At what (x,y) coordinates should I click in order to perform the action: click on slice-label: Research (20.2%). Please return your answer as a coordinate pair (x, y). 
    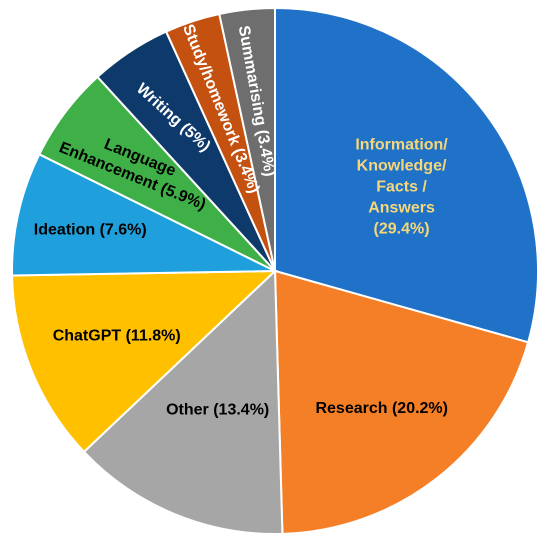
    Looking at the image, I should click on (381, 408).